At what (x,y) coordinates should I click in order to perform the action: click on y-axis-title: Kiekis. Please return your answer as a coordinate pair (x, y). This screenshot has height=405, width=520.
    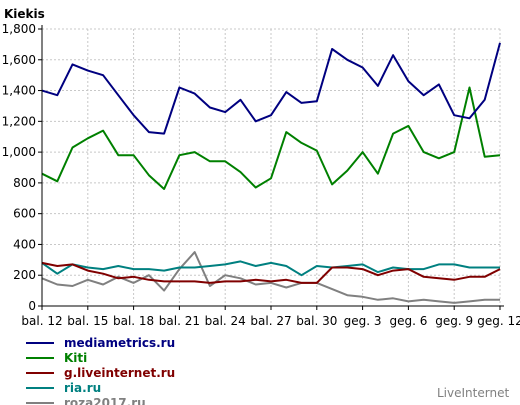
    Looking at the image, I should click on (24, 14).